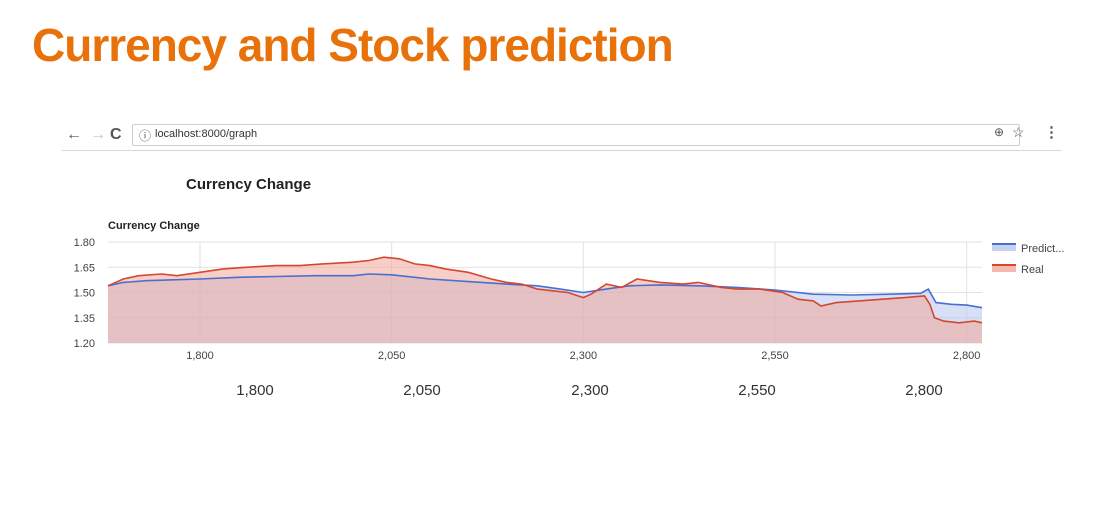 This screenshot has height=527, width=1106. Describe the element at coordinates (206, 134) in the screenshot. I see `url-text: localhost:8000/graph` at that location.